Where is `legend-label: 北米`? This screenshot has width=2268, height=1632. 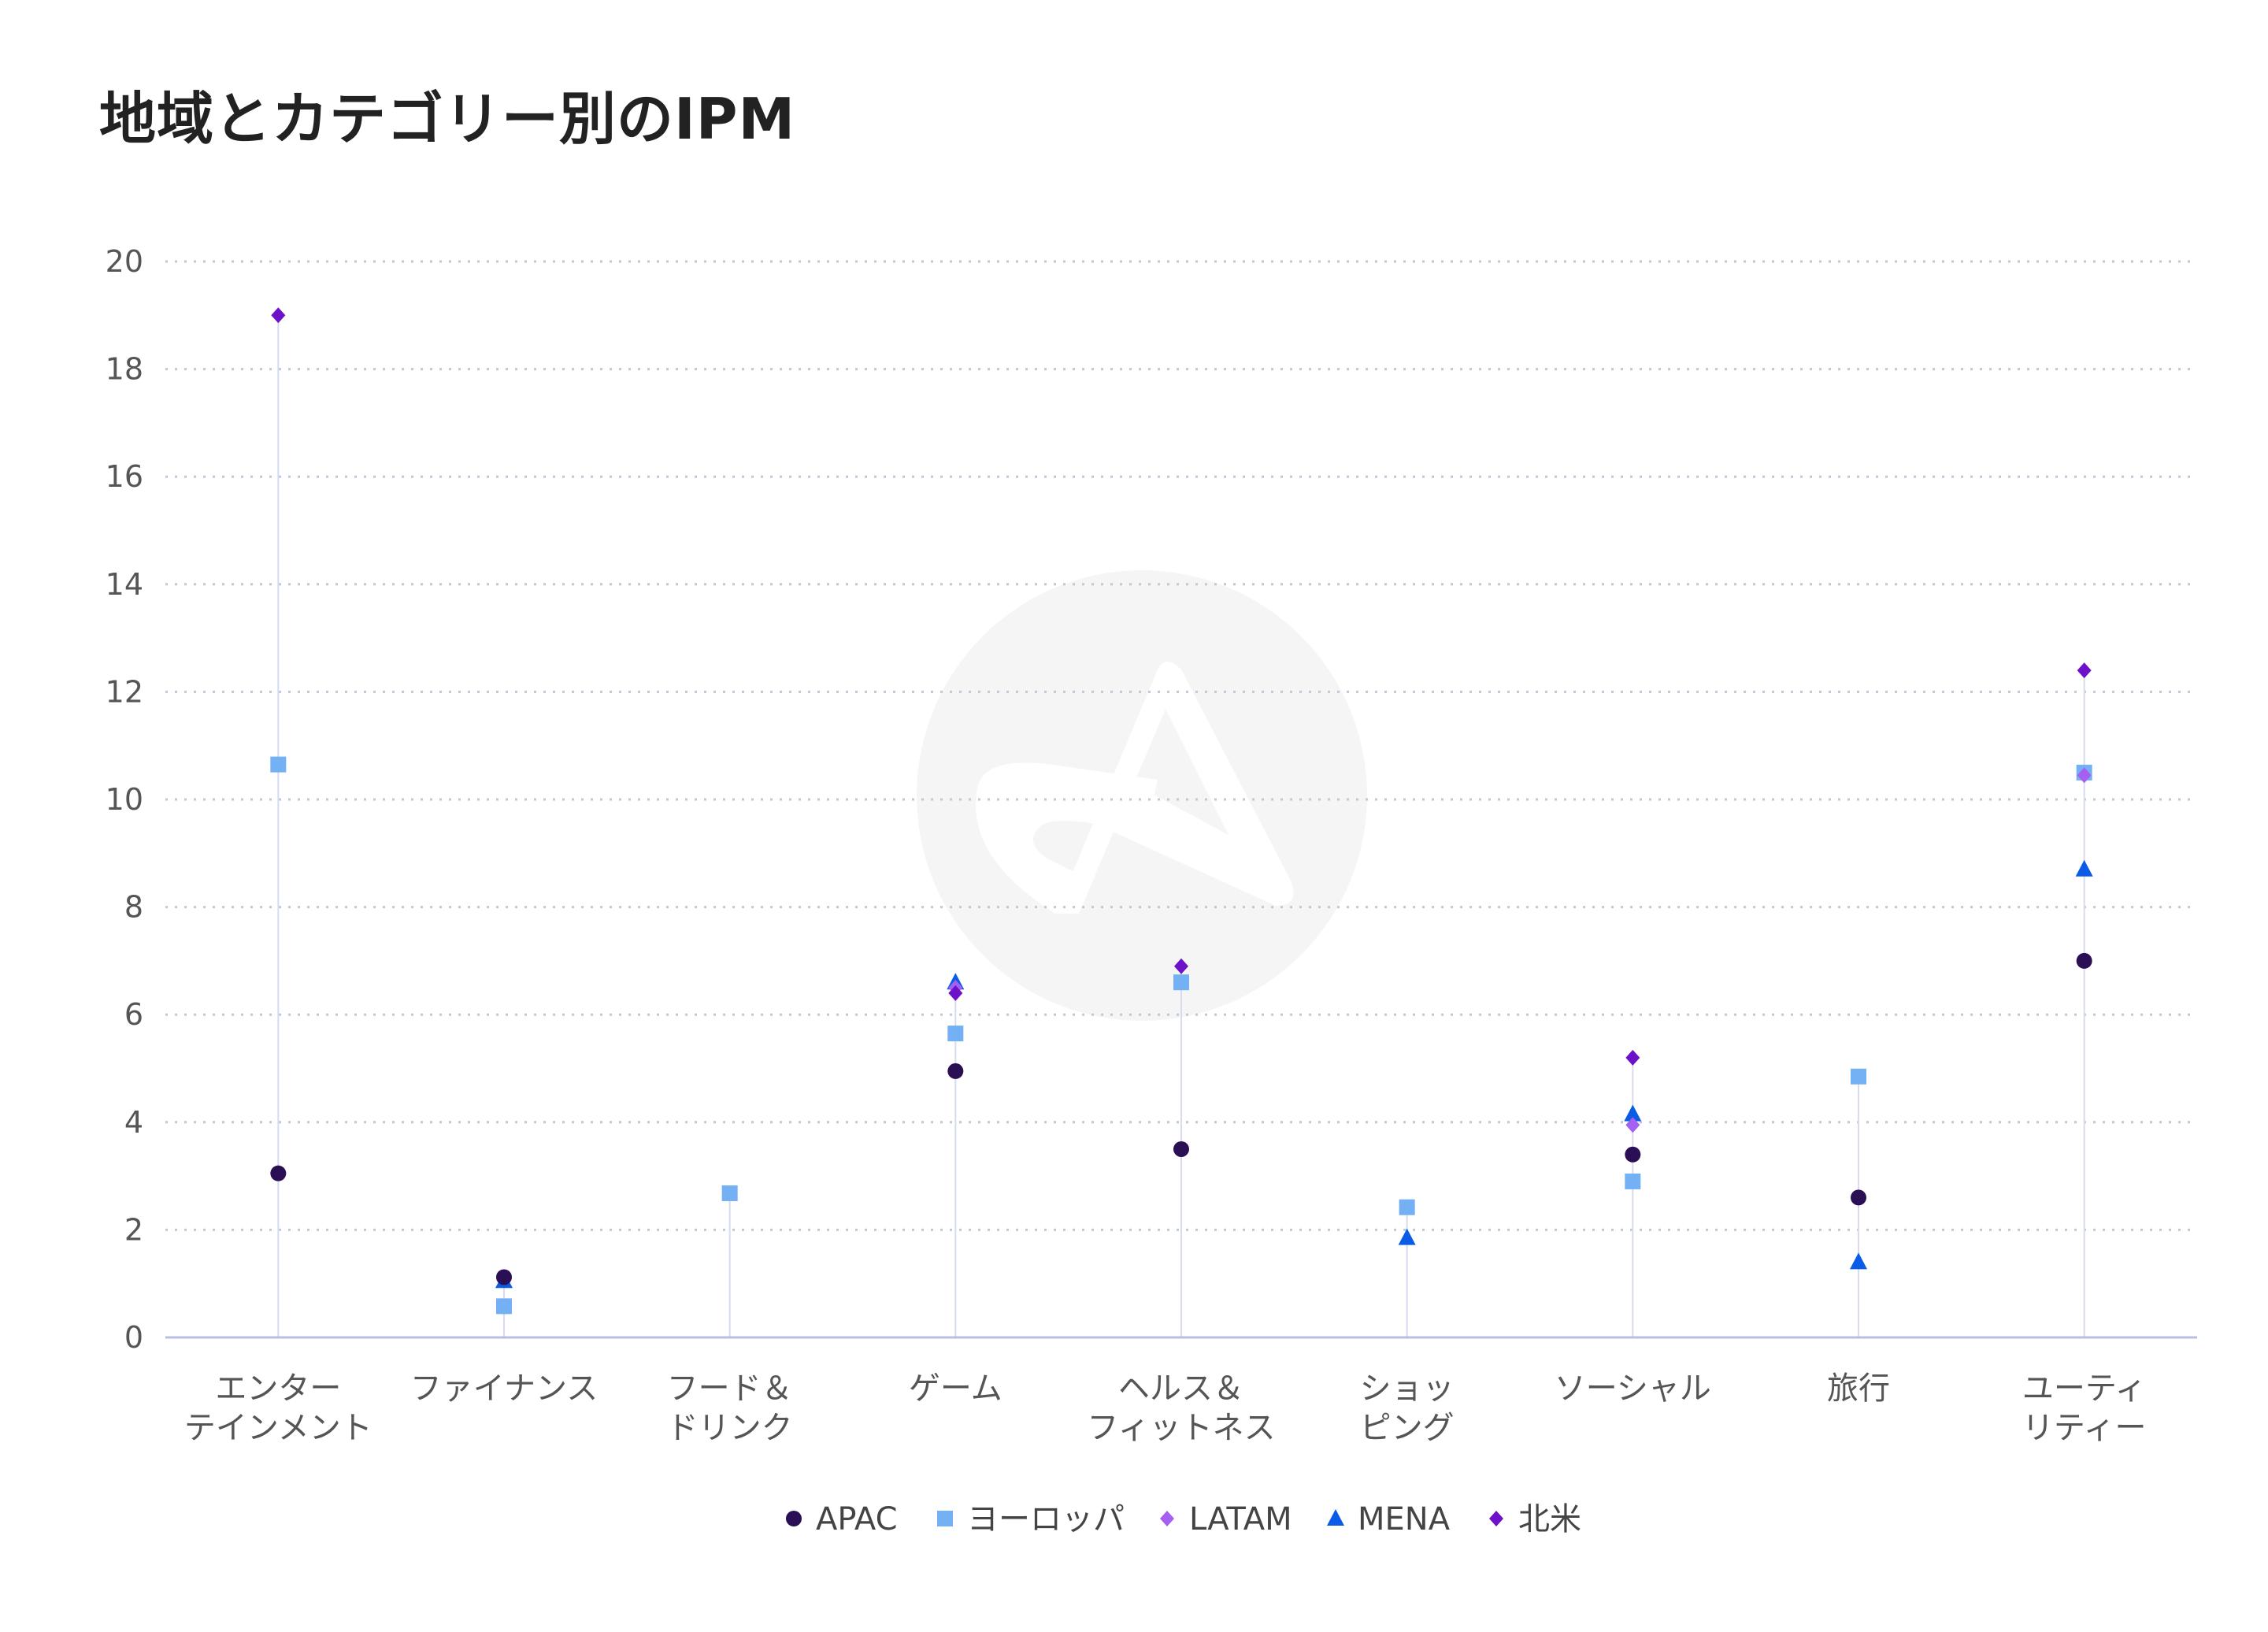
legend-label: 北米 is located at coordinates (1549, 1519).